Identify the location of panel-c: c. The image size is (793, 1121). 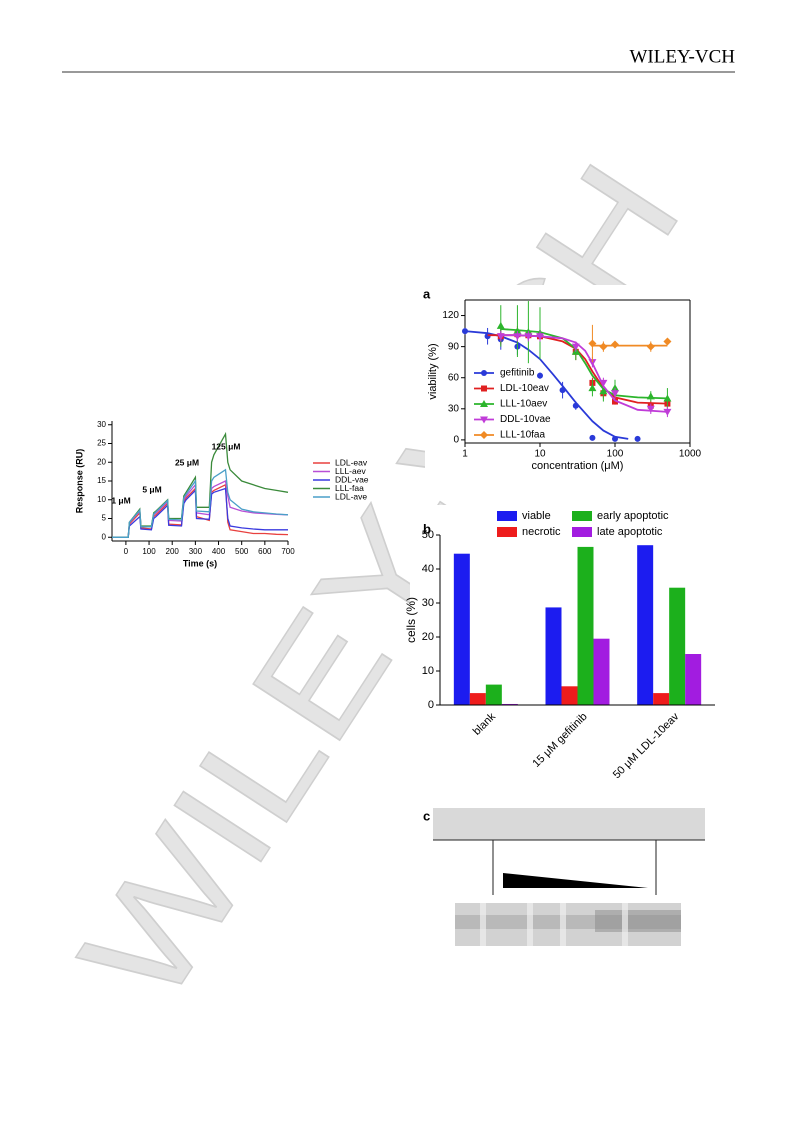
(564, 877).